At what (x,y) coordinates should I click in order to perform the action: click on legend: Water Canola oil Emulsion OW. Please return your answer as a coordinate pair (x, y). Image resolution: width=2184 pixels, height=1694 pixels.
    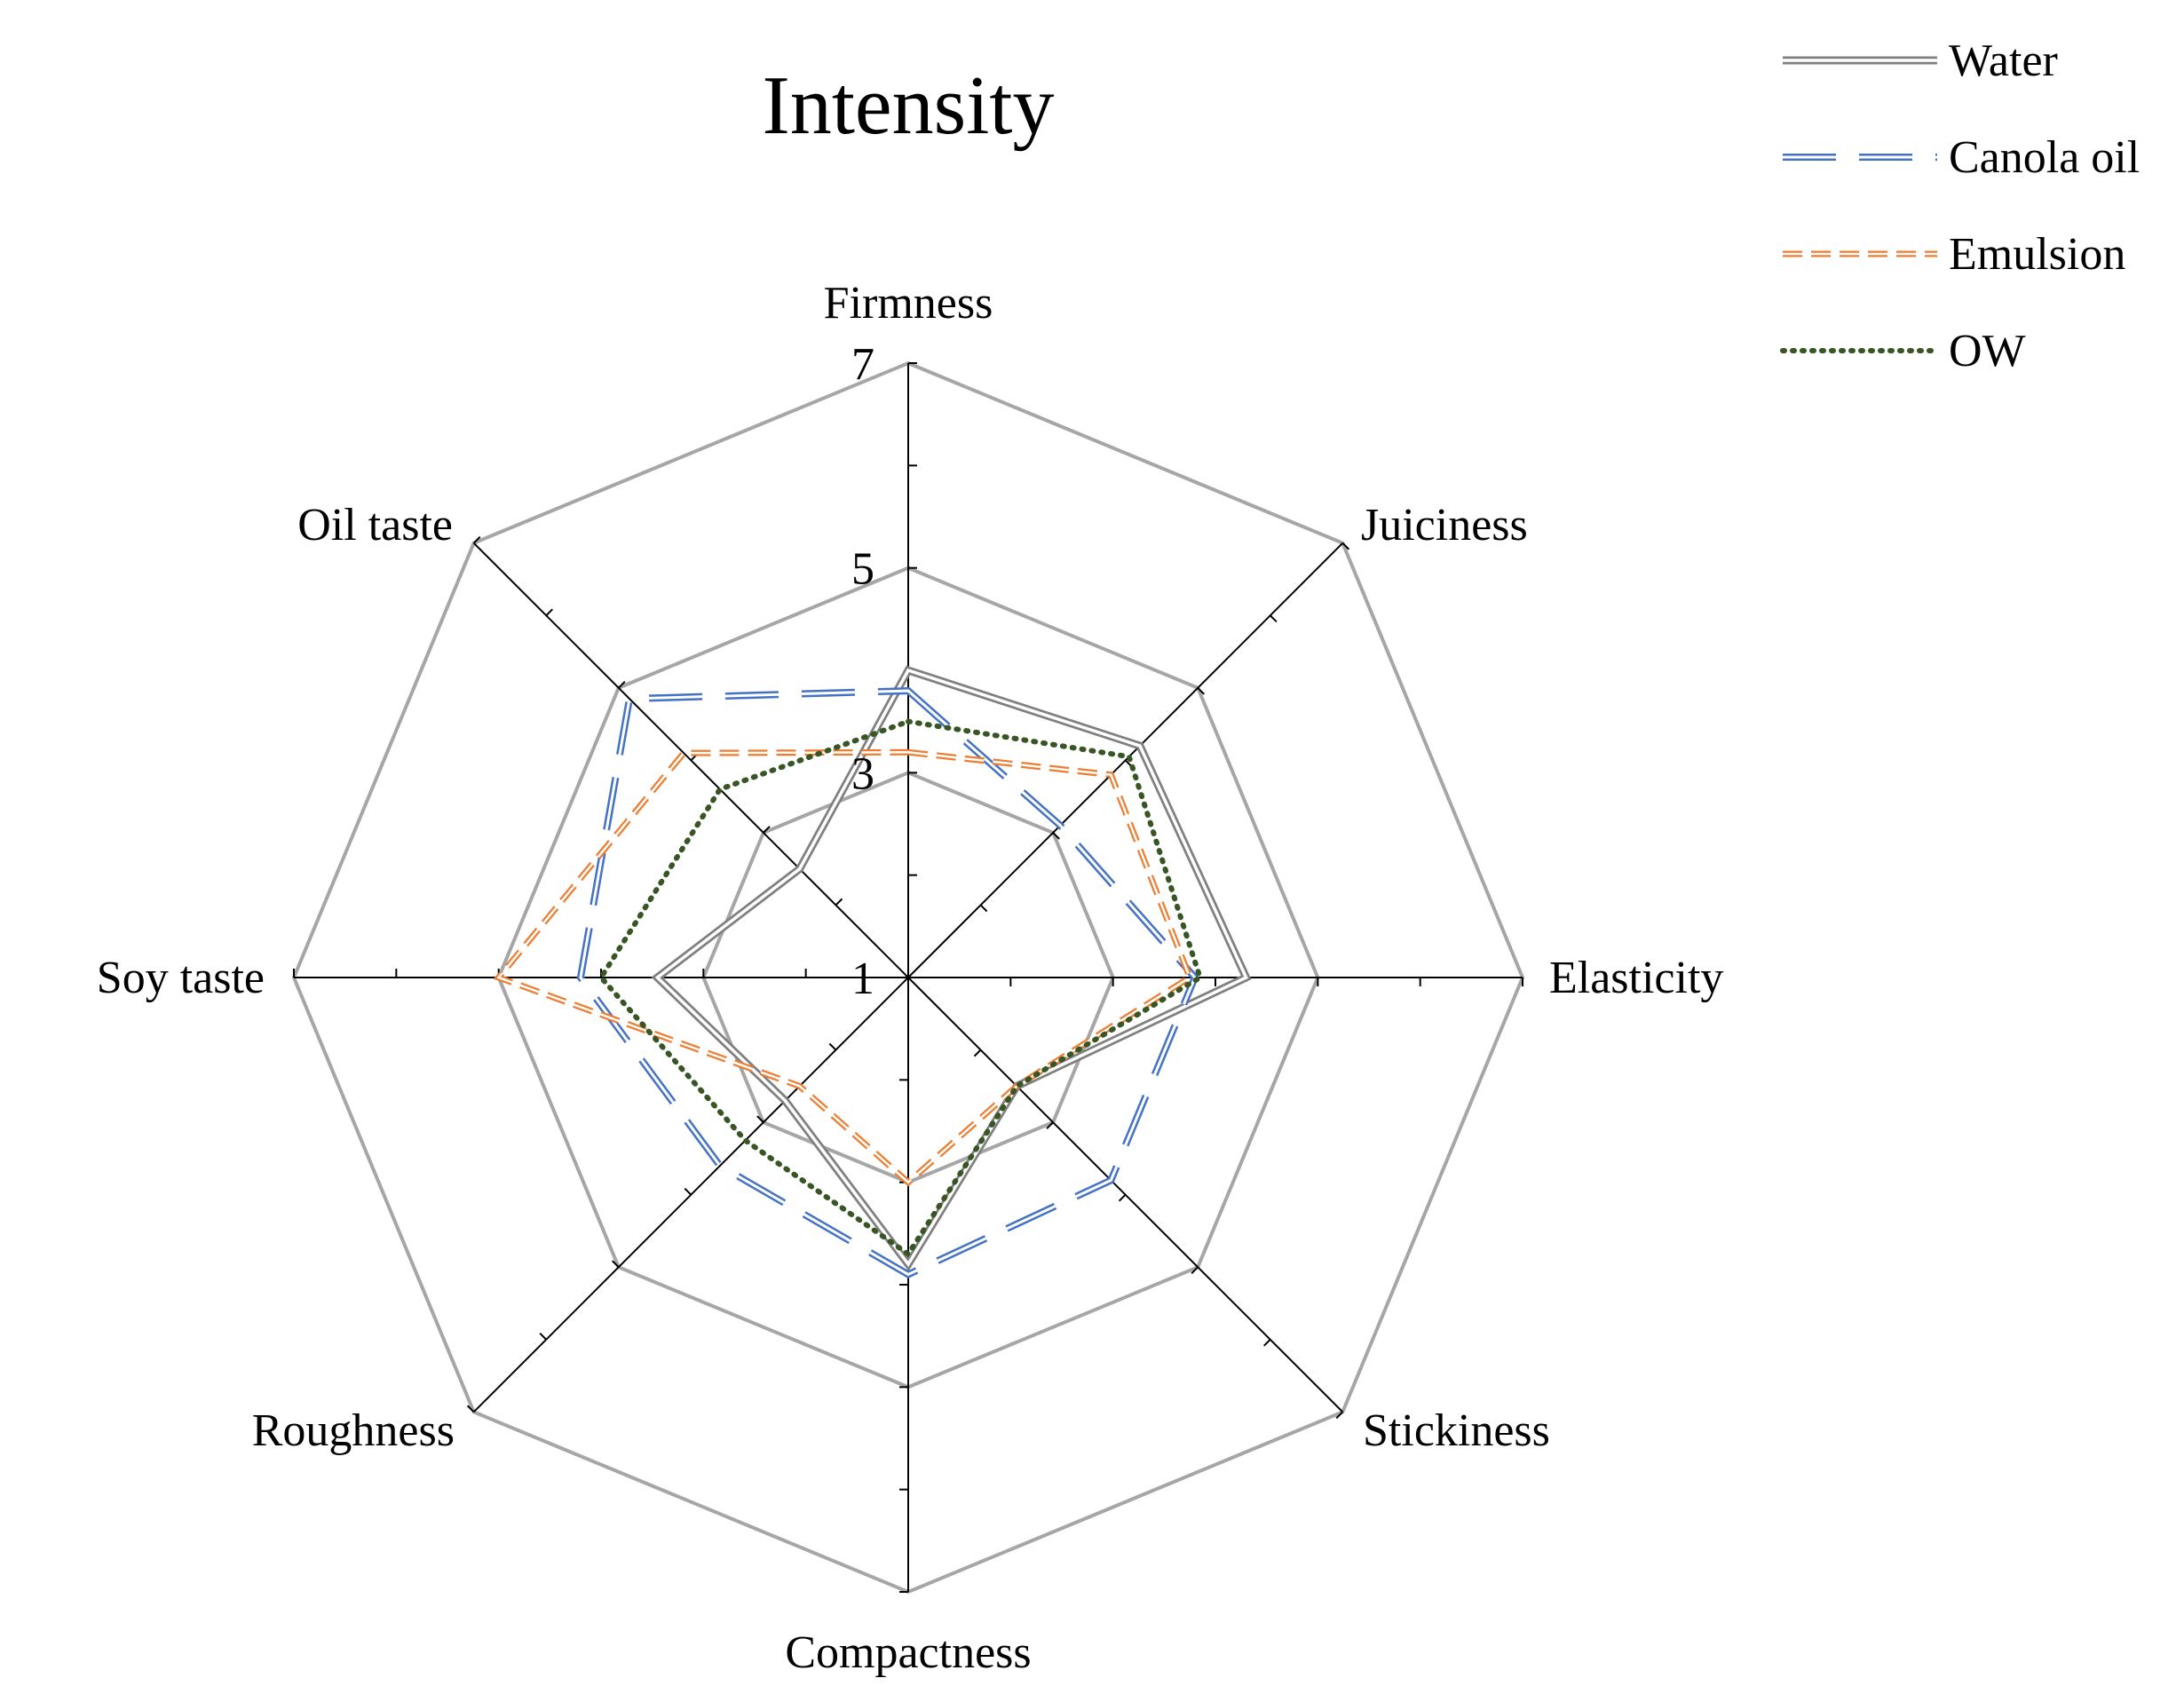
    Looking at the image, I should click on (1960, 206).